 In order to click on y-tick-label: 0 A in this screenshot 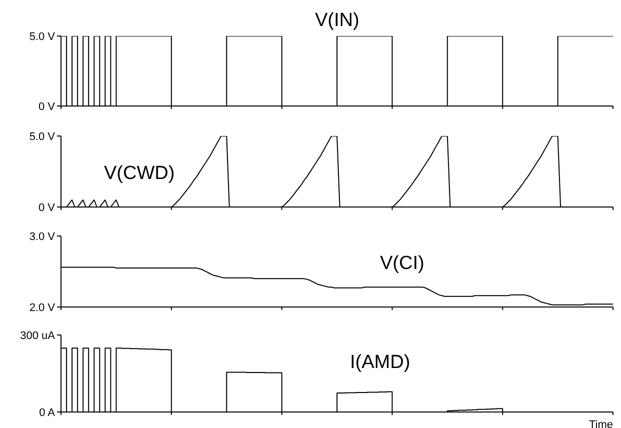, I will do `click(47, 412)`.